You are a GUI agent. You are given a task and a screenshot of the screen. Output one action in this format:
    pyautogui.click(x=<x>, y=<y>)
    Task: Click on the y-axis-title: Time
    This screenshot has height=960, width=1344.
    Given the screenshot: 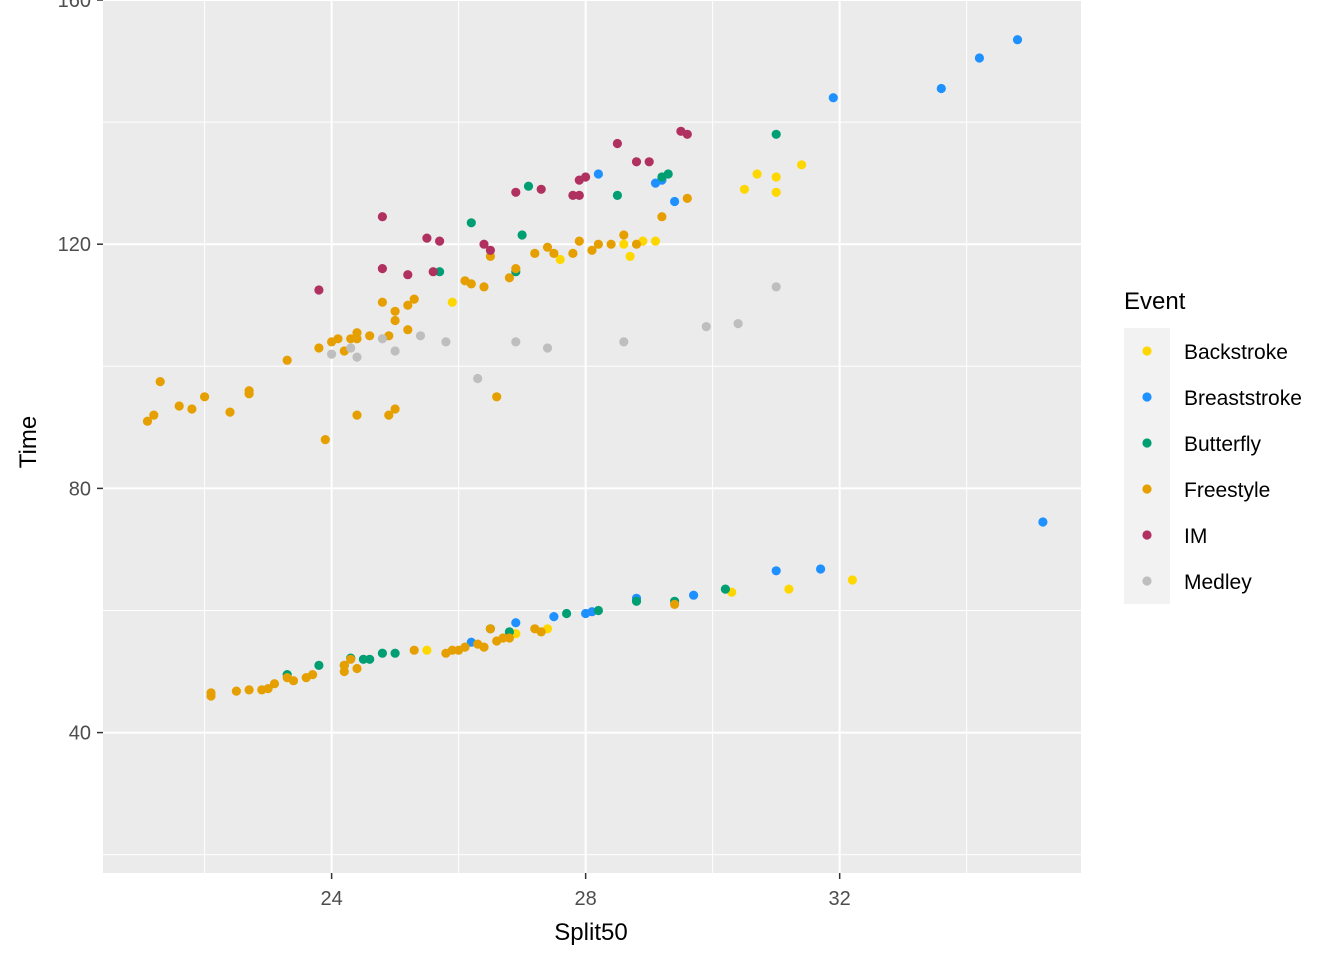 What is the action you would take?
    pyautogui.click(x=28, y=442)
    